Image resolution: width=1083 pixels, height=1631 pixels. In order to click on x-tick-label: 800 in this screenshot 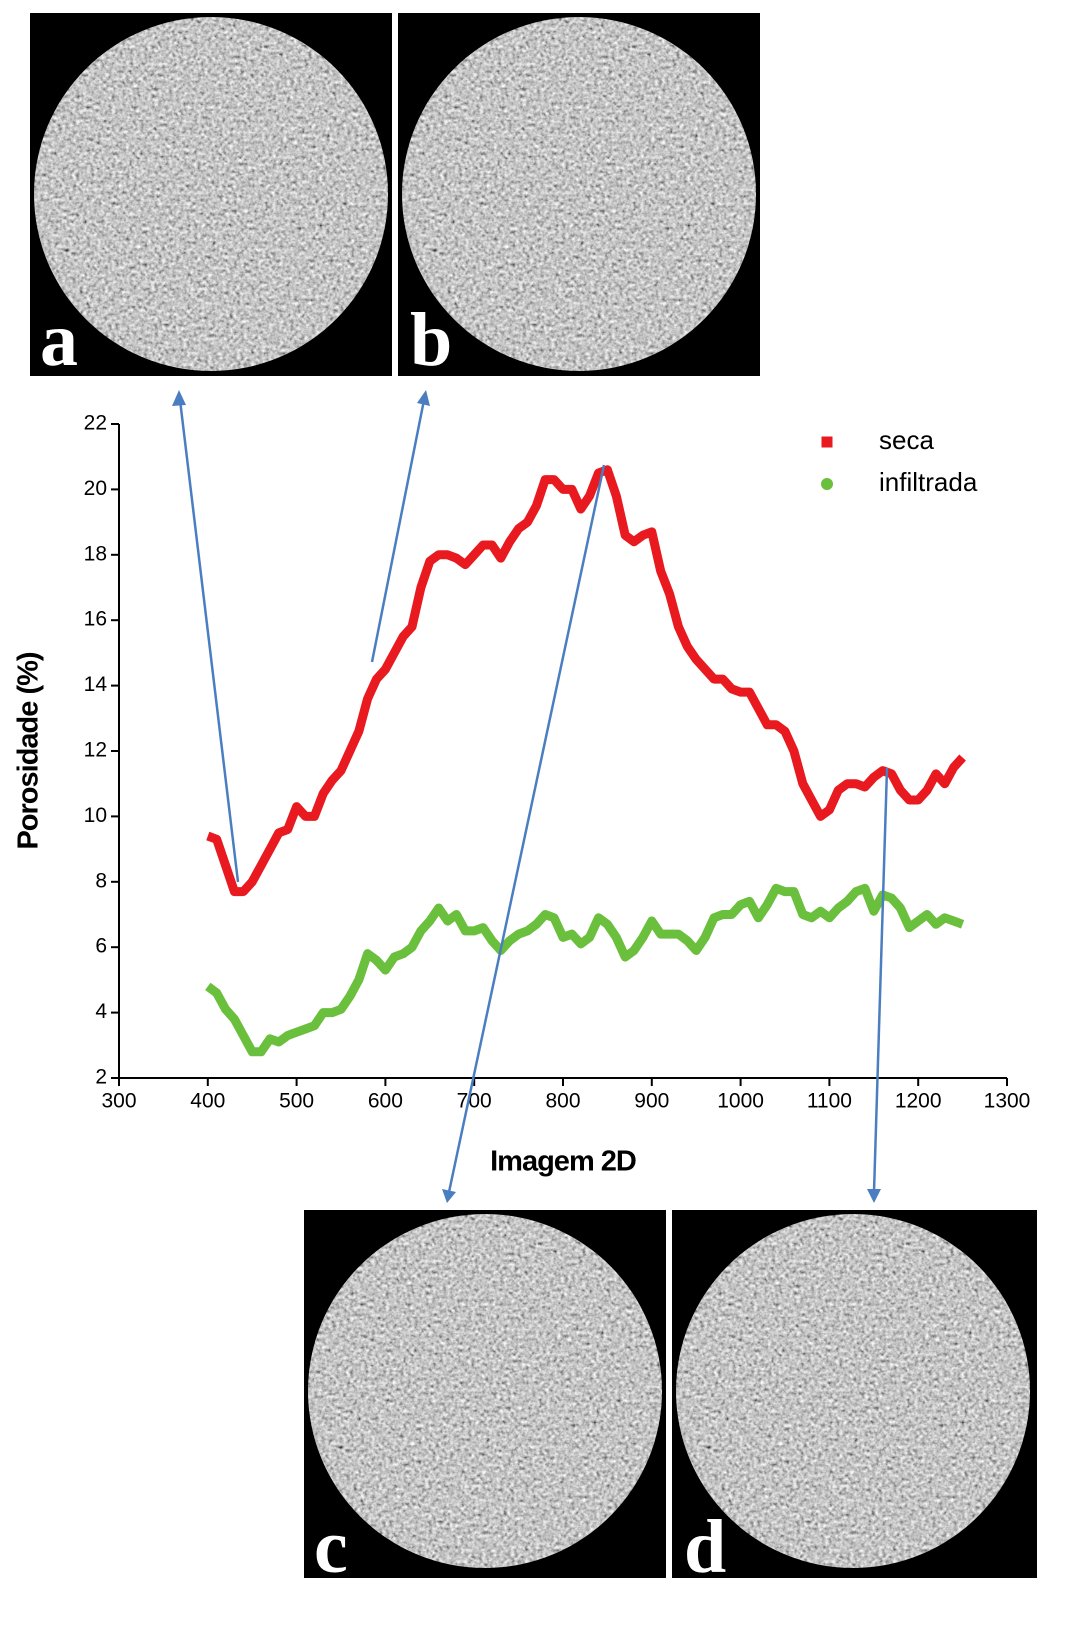, I will do `click(562, 1101)`.